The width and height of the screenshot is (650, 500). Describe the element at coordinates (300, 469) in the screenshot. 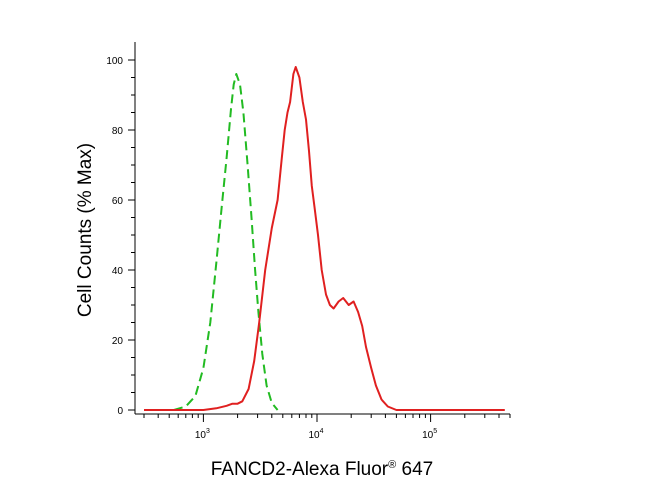

I see `x-axis-title-main: FANCD2-Alexa Fluor` at that location.